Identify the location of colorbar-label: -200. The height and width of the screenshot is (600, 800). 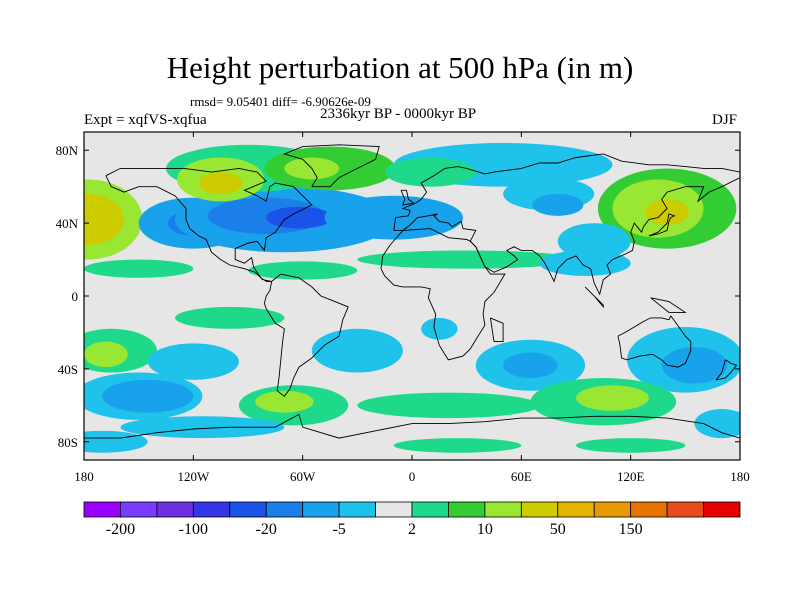
(120, 529).